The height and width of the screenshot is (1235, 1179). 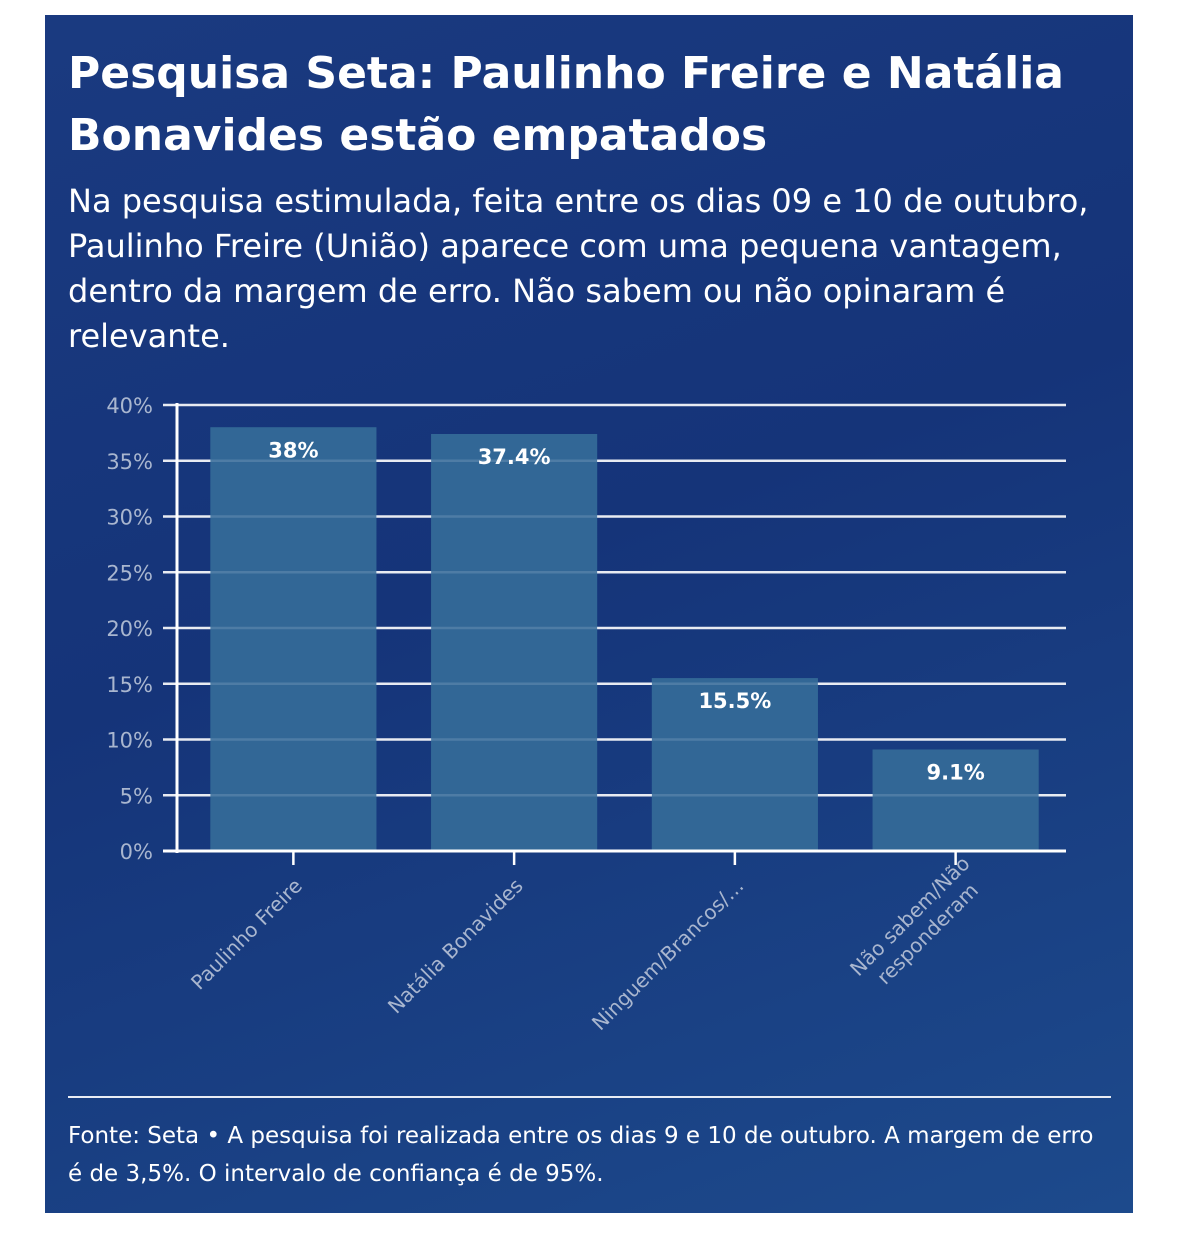 I want to click on y-tick-label: 5%, so click(x=136, y=796).